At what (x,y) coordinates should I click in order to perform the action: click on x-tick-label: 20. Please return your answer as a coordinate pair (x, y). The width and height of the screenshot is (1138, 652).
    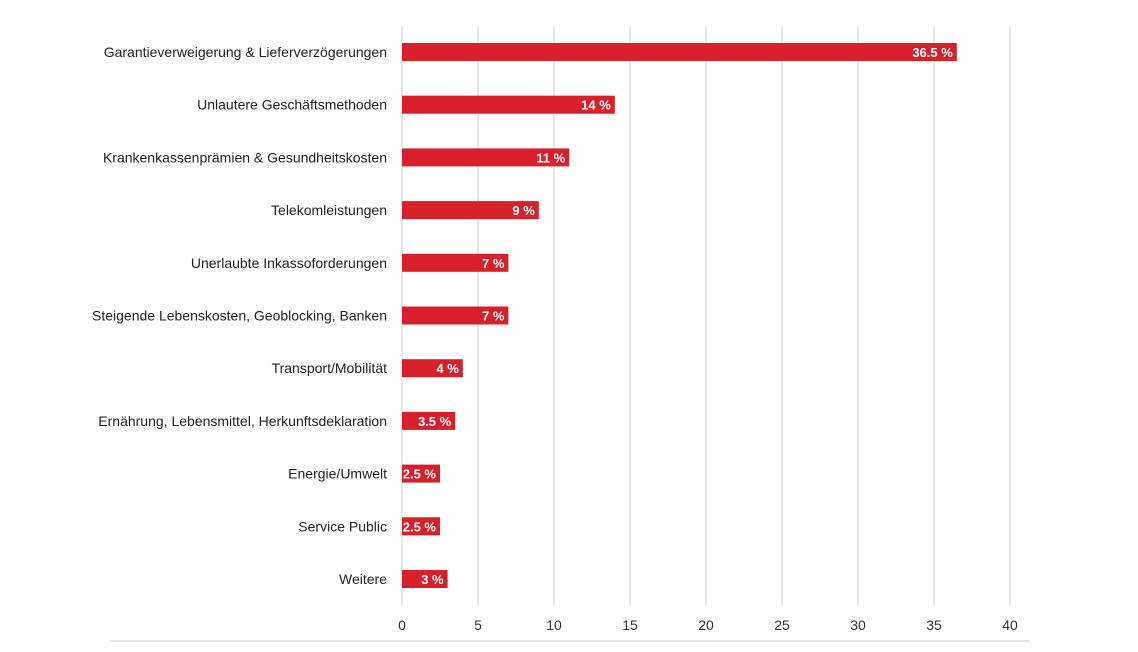
    Looking at the image, I should click on (706, 625).